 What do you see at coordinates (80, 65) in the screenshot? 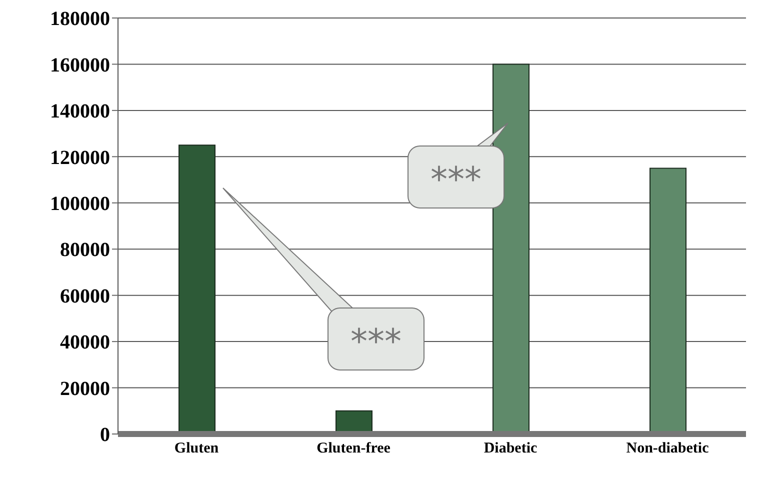
I see `y-tick-label: 160000` at bounding box center [80, 65].